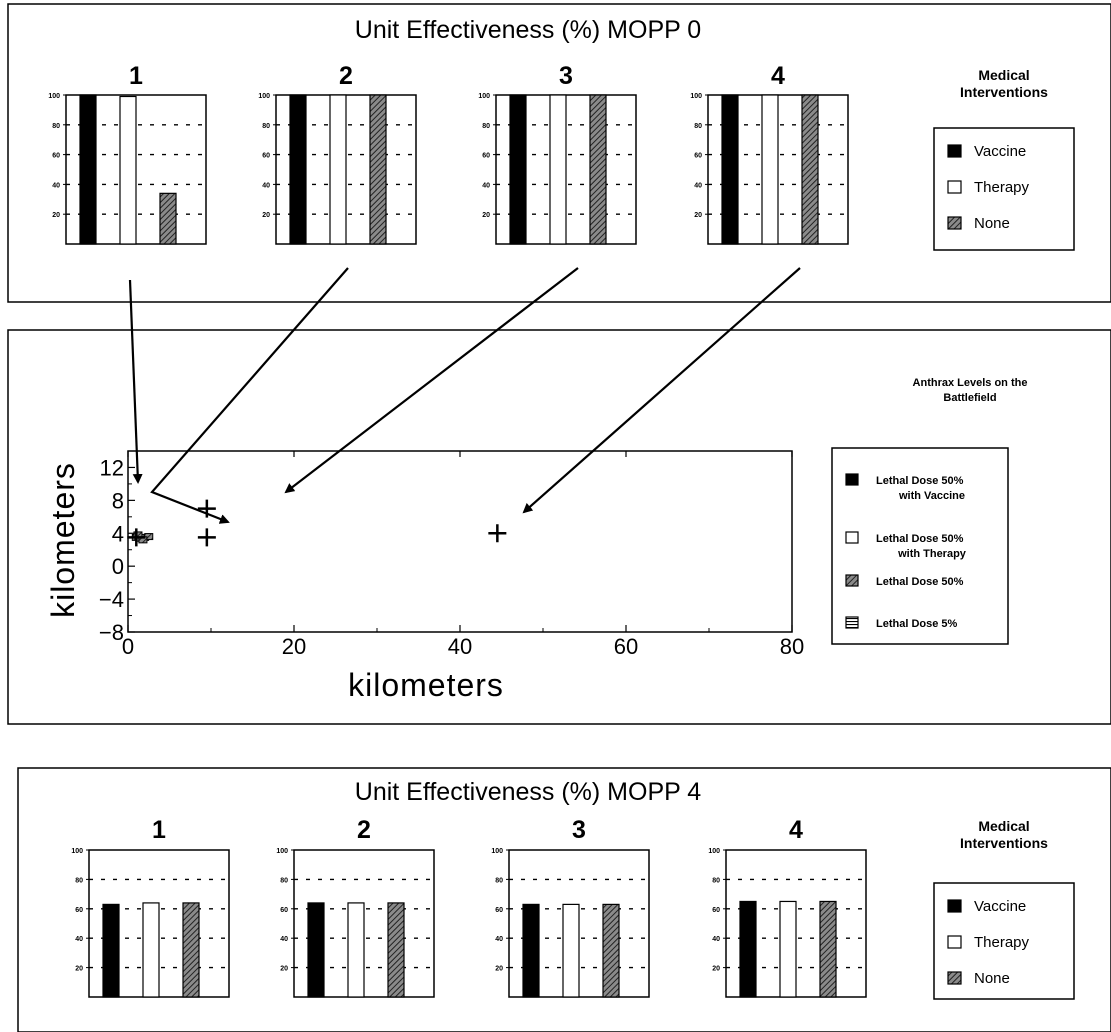 The width and height of the screenshot is (1111, 1032). I want to click on bar-unit3-therapy, so click(571, 950).